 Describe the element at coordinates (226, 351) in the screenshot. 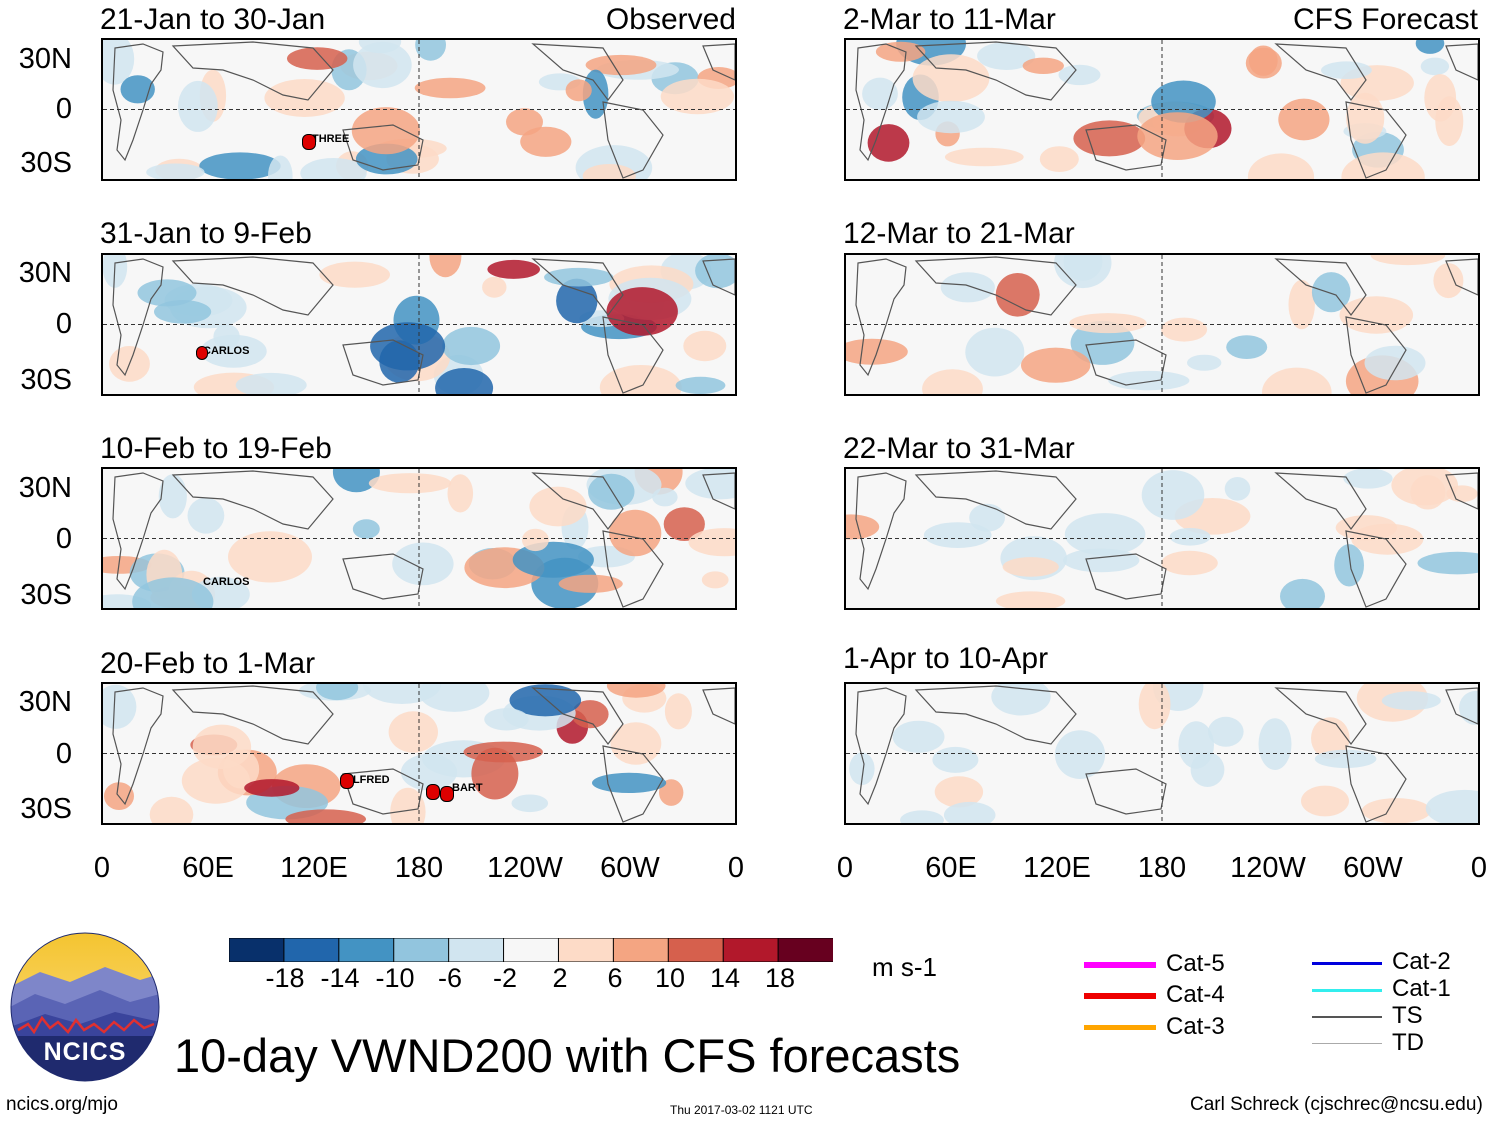

I see `storm-label-carlos: CARLOS` at that location.